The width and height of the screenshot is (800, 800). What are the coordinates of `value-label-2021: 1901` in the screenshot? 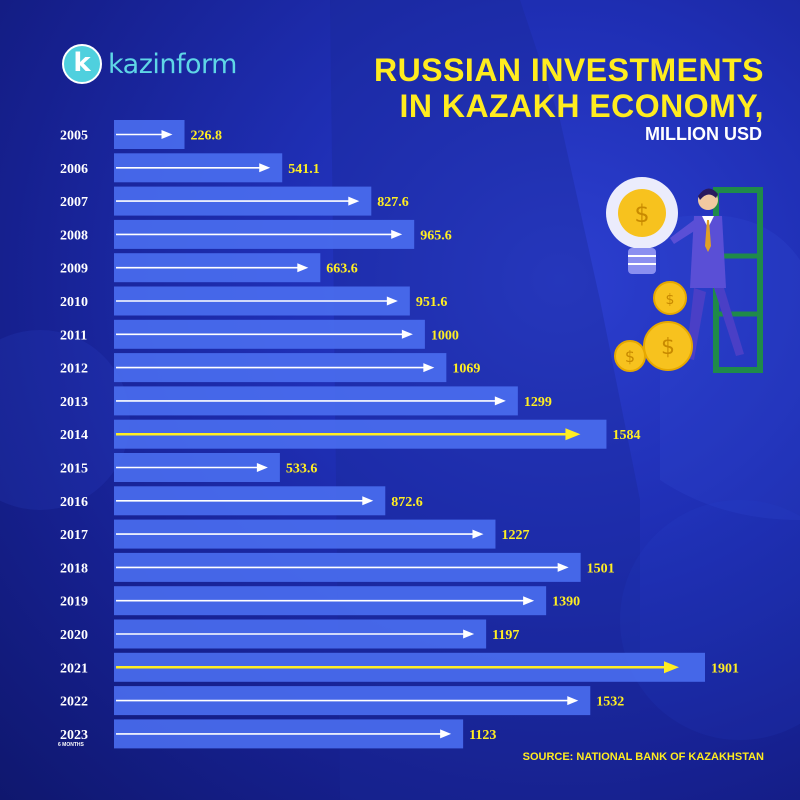 It's located at (725, 668).